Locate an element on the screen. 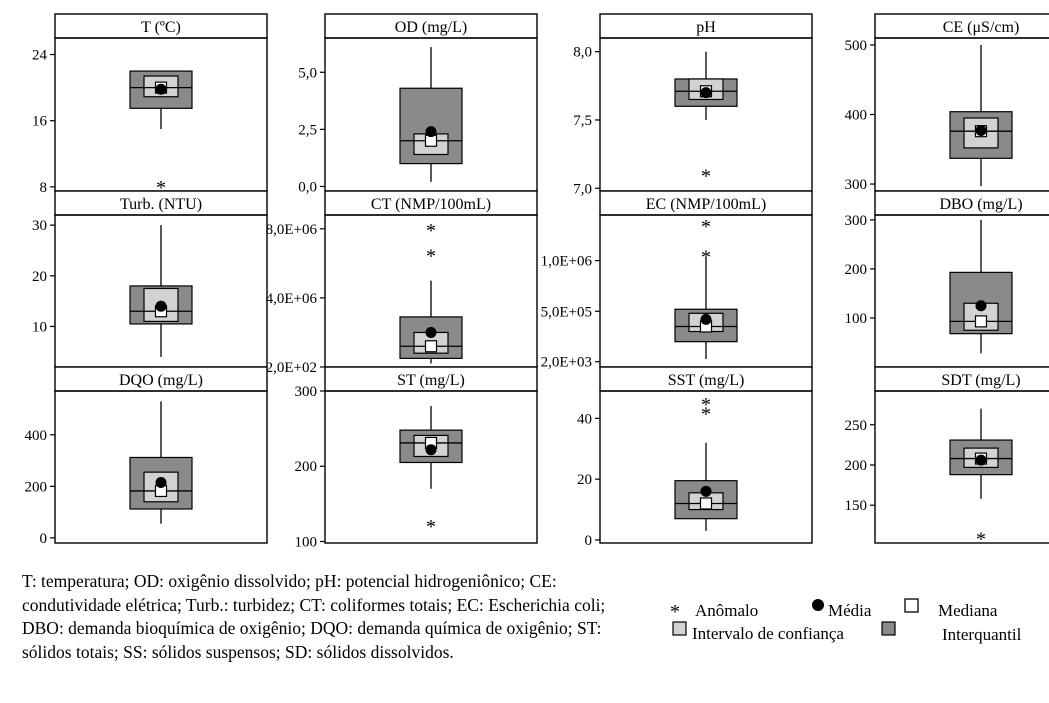 The width and height of the screenshot is (1049, 703). y-tick-label: 150 is located at coordinates (856, 506).